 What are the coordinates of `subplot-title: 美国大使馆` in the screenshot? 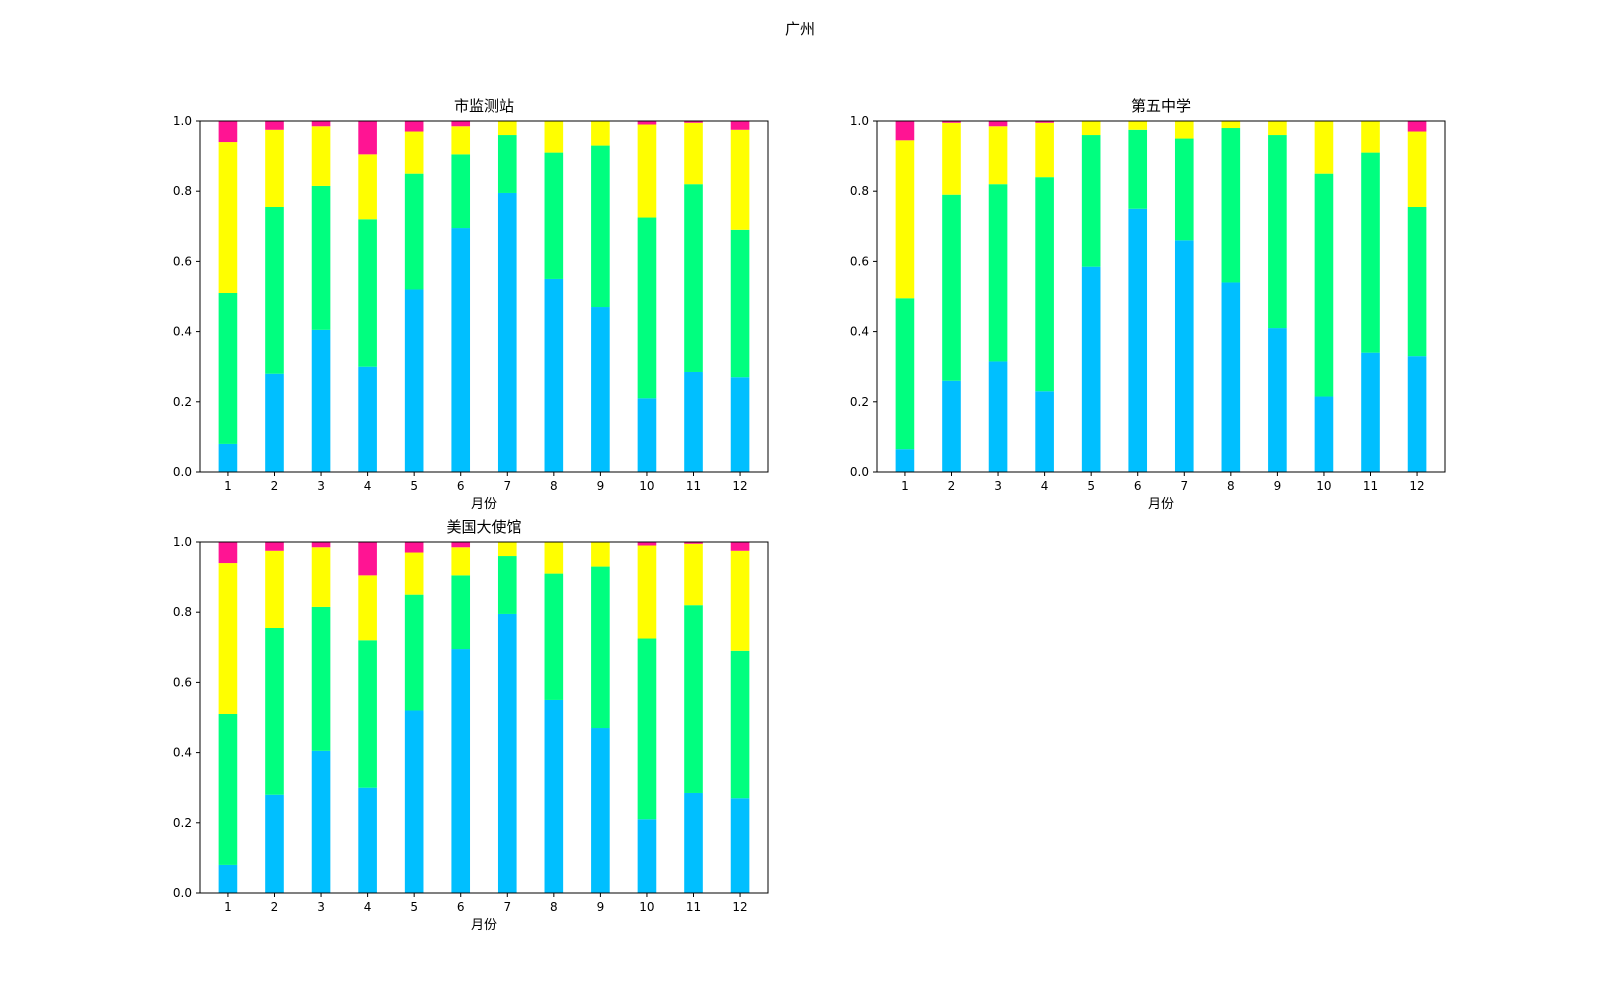 It's located at (483, 527).